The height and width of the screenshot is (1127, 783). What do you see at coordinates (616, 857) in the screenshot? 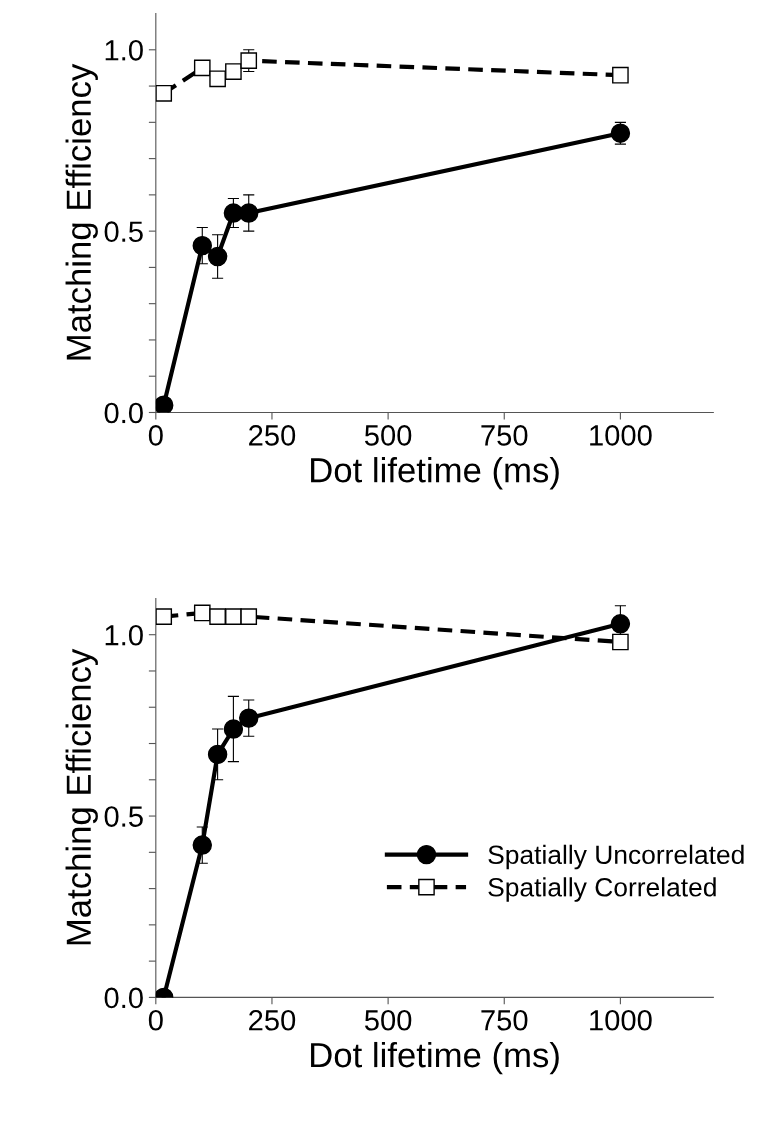
I see `legend-label: Spatially Uncorrelated` at bounding box center [616, 857].